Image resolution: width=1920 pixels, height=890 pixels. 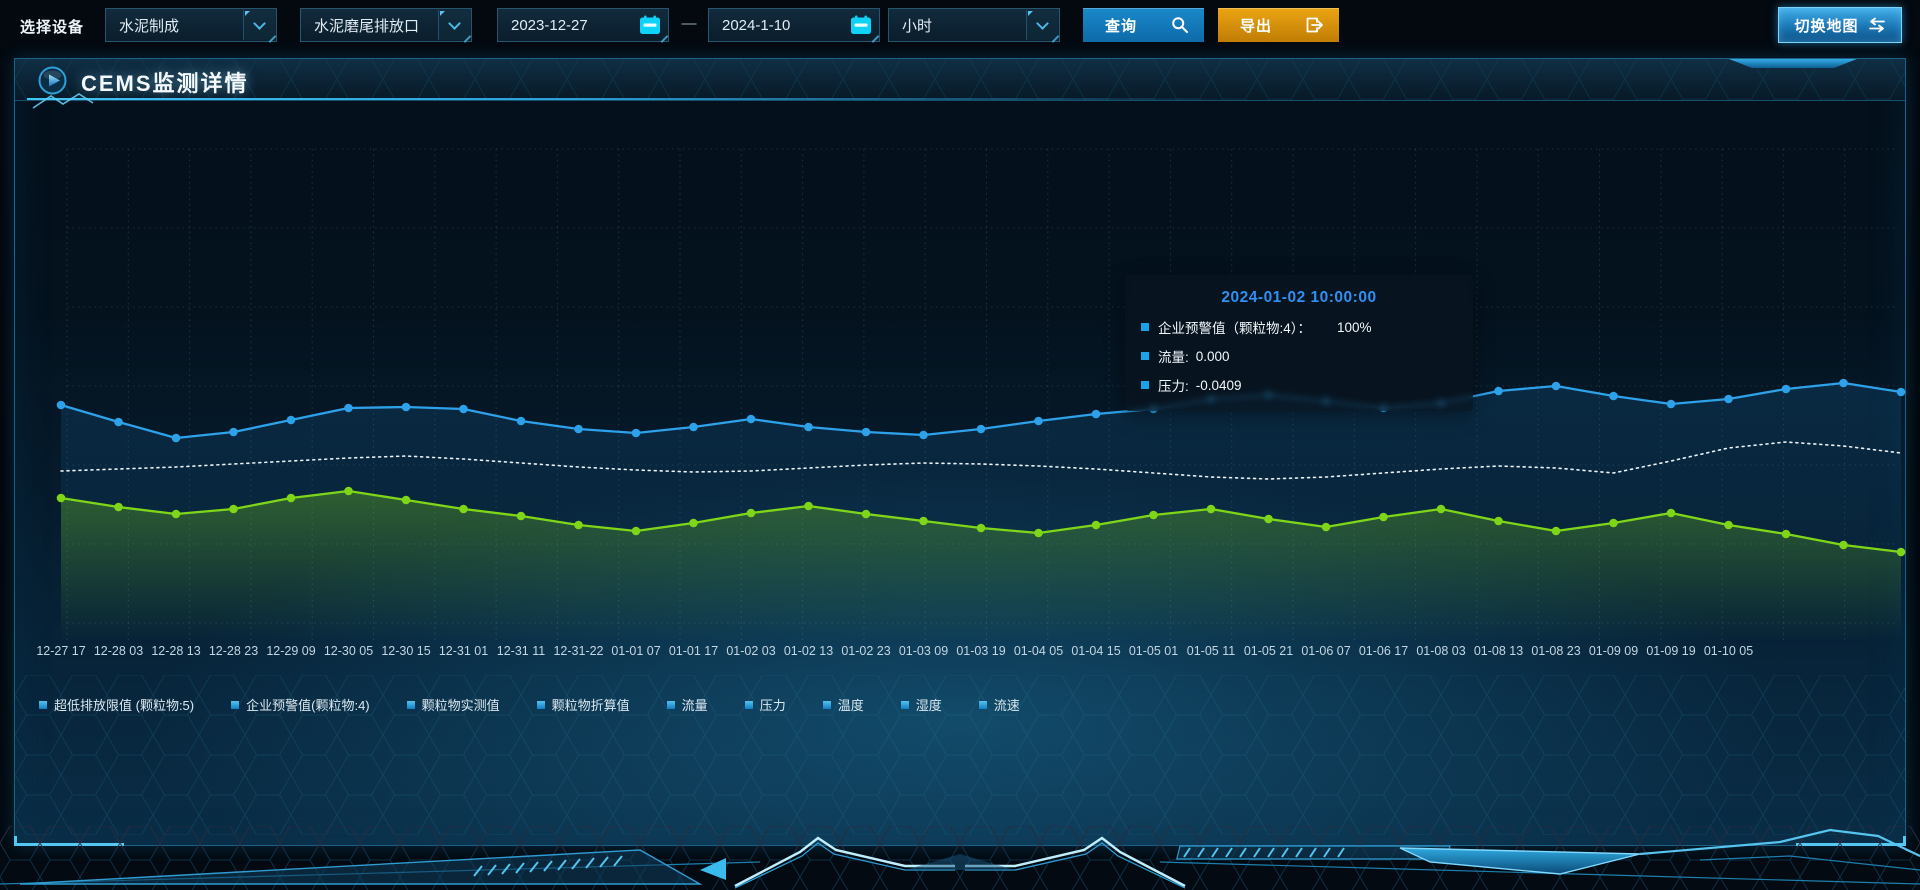 I want to click on interval-select: 小时, so click(x=974, y=25).